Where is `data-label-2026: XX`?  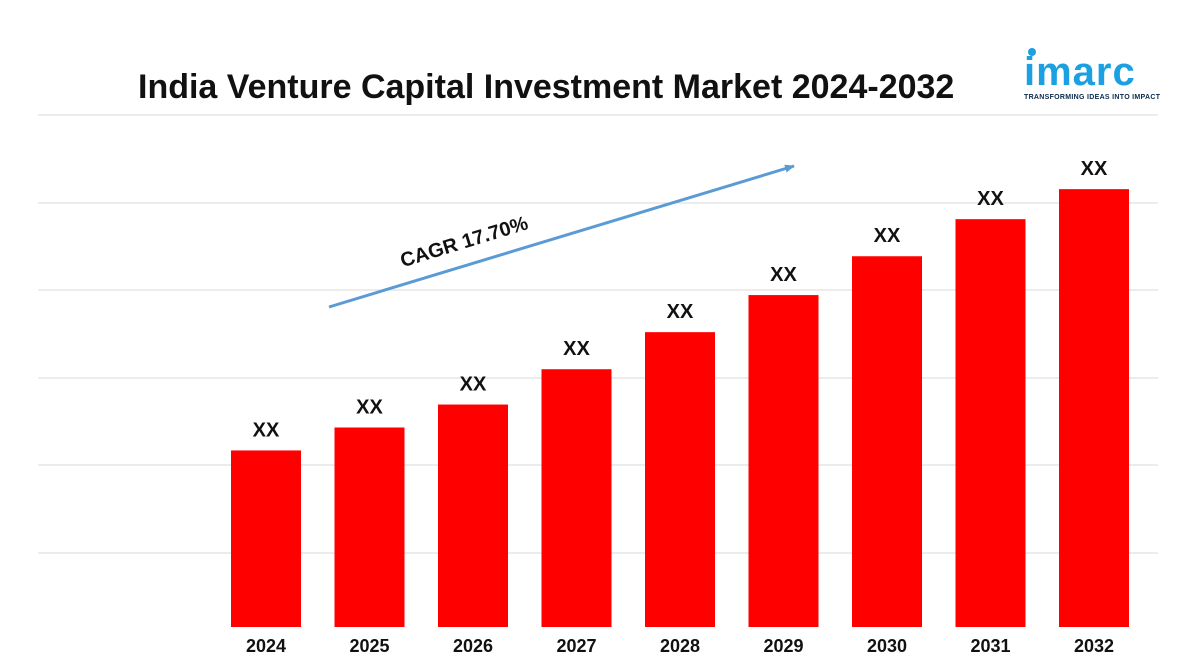 data-label-2026: XX is located at coordinates (473, 385).